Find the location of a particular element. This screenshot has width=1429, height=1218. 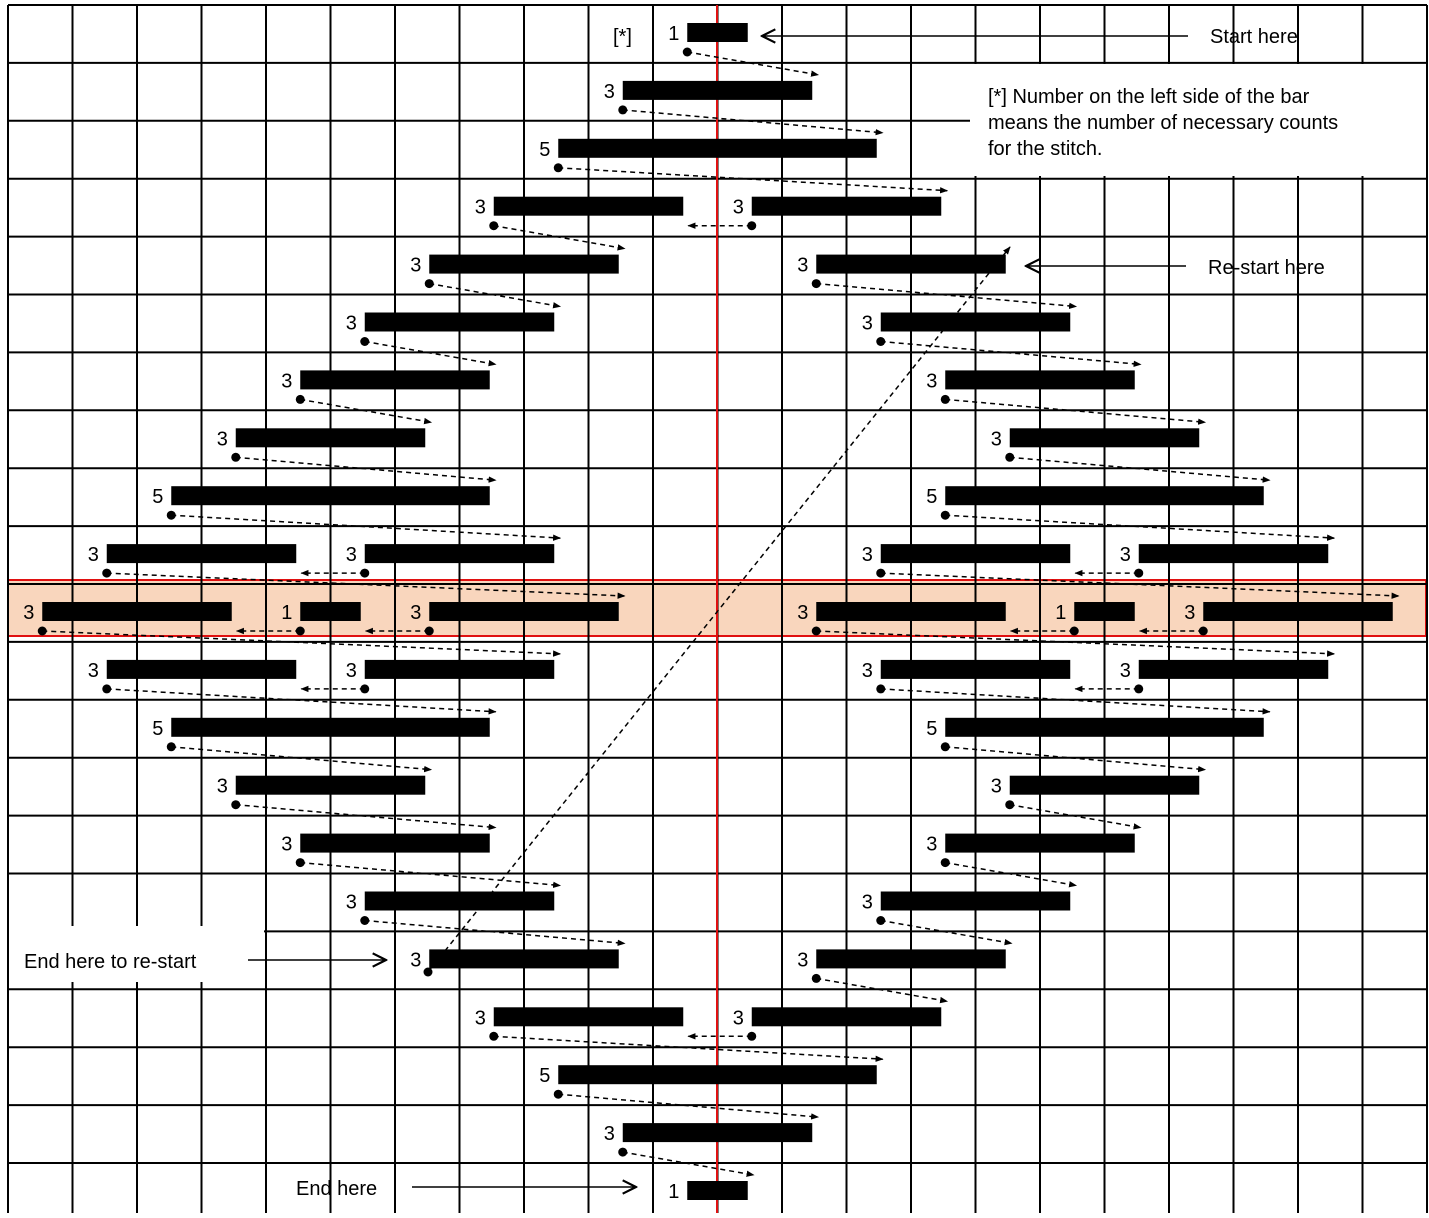

start-label: Start here is located at coordinates (1254, 37).